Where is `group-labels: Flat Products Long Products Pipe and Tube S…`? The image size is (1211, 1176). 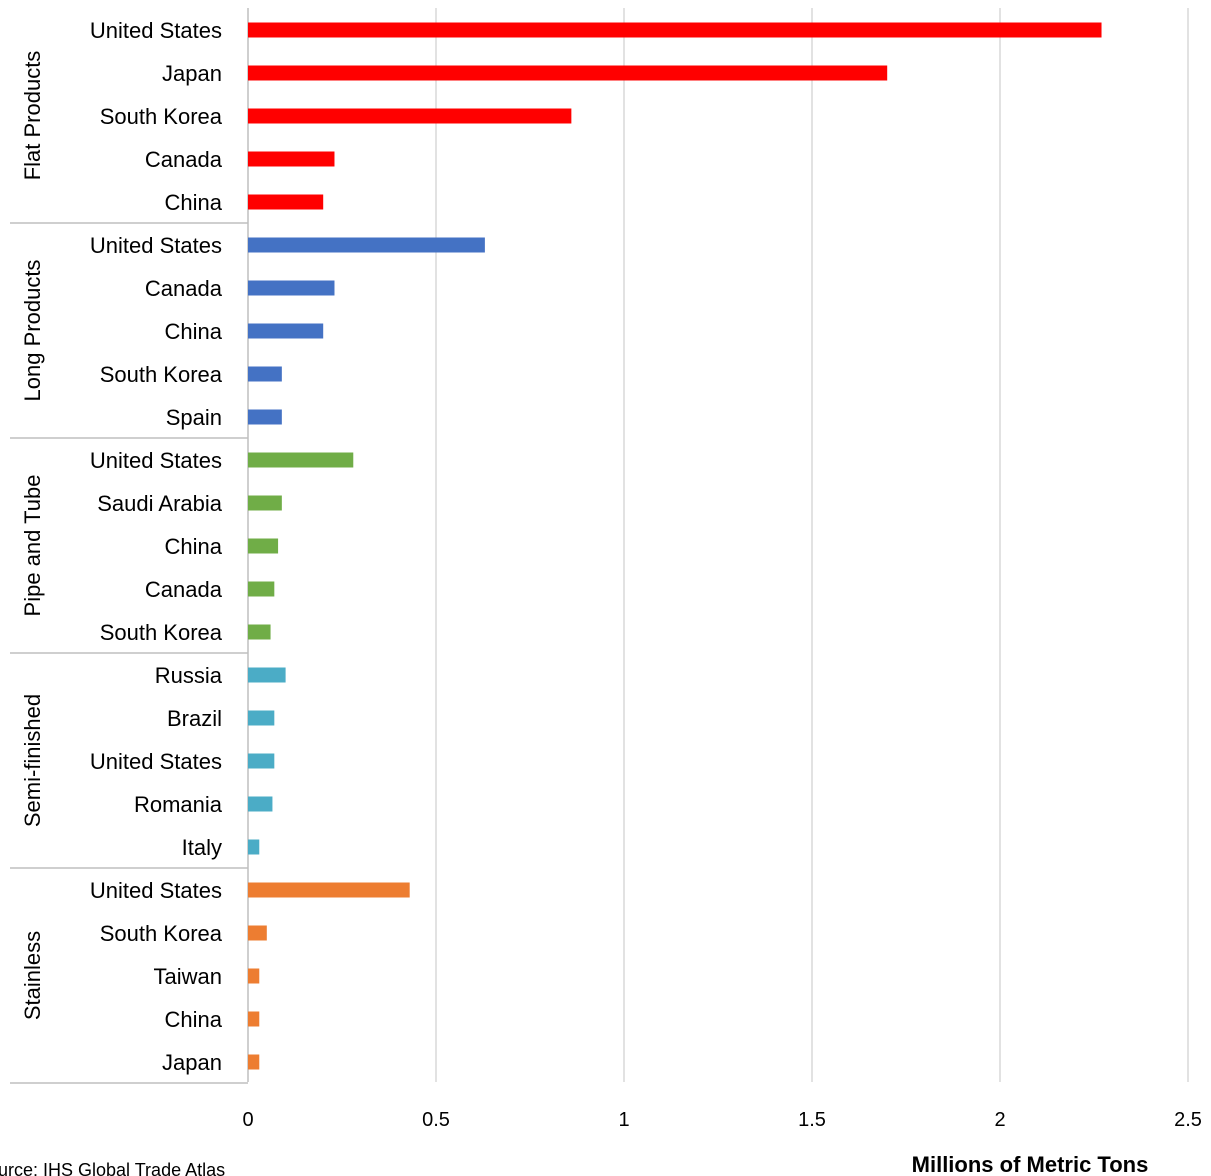 group-labels: Flat Products Long Products Pipe and Tube S… is located at coordinates (32, 535).